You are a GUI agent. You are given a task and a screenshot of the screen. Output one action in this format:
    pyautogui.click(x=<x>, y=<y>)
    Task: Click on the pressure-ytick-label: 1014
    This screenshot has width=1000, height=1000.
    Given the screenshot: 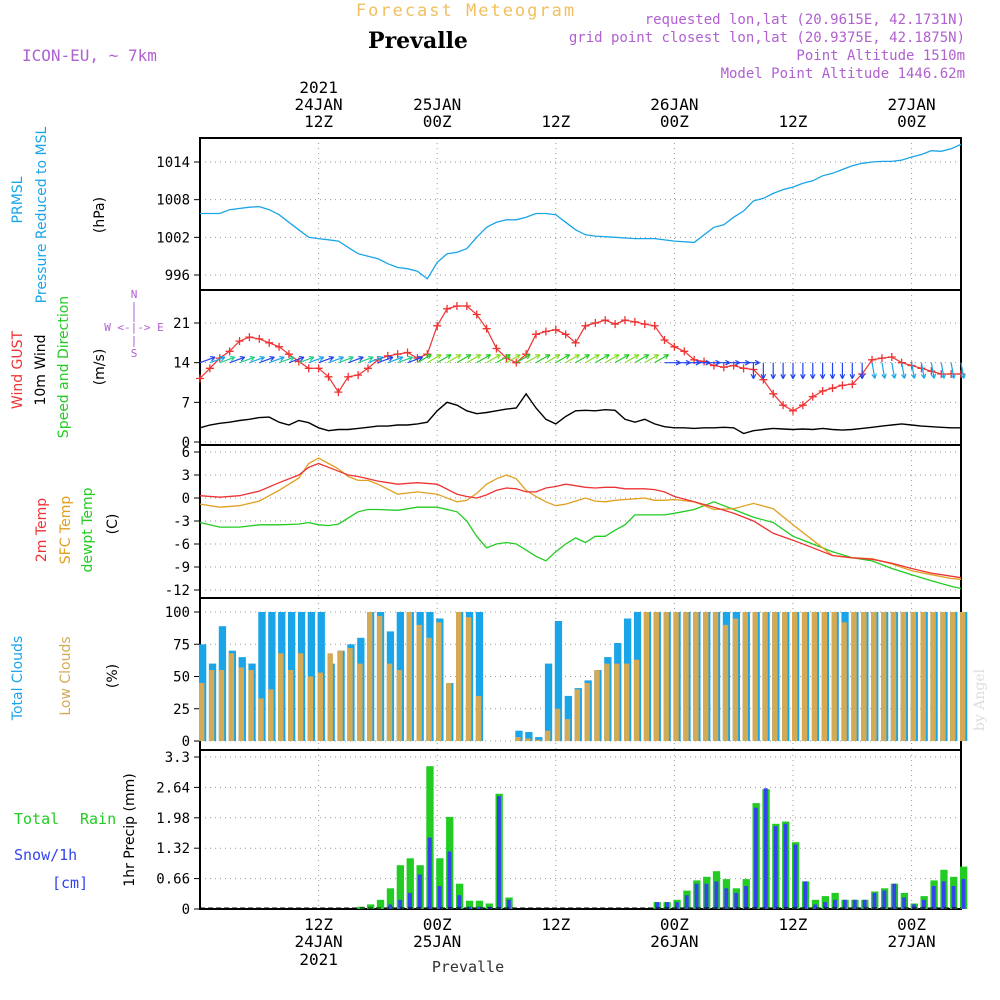 What is the action you would take?
    pyautogui.click(x=173, y=163)
    